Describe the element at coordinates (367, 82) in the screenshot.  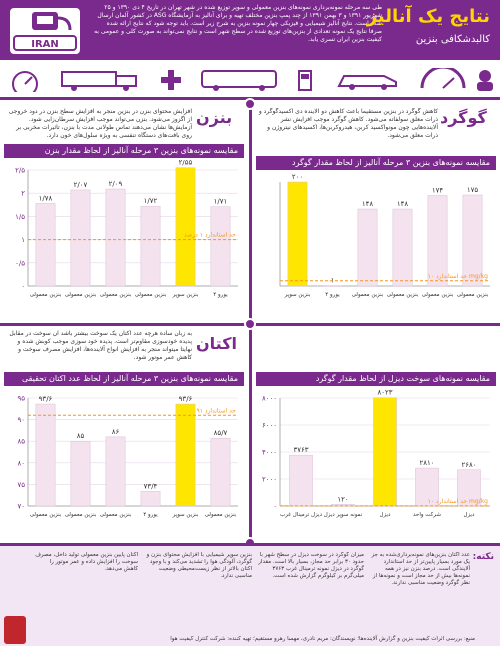
I see `car-icon` at that location.